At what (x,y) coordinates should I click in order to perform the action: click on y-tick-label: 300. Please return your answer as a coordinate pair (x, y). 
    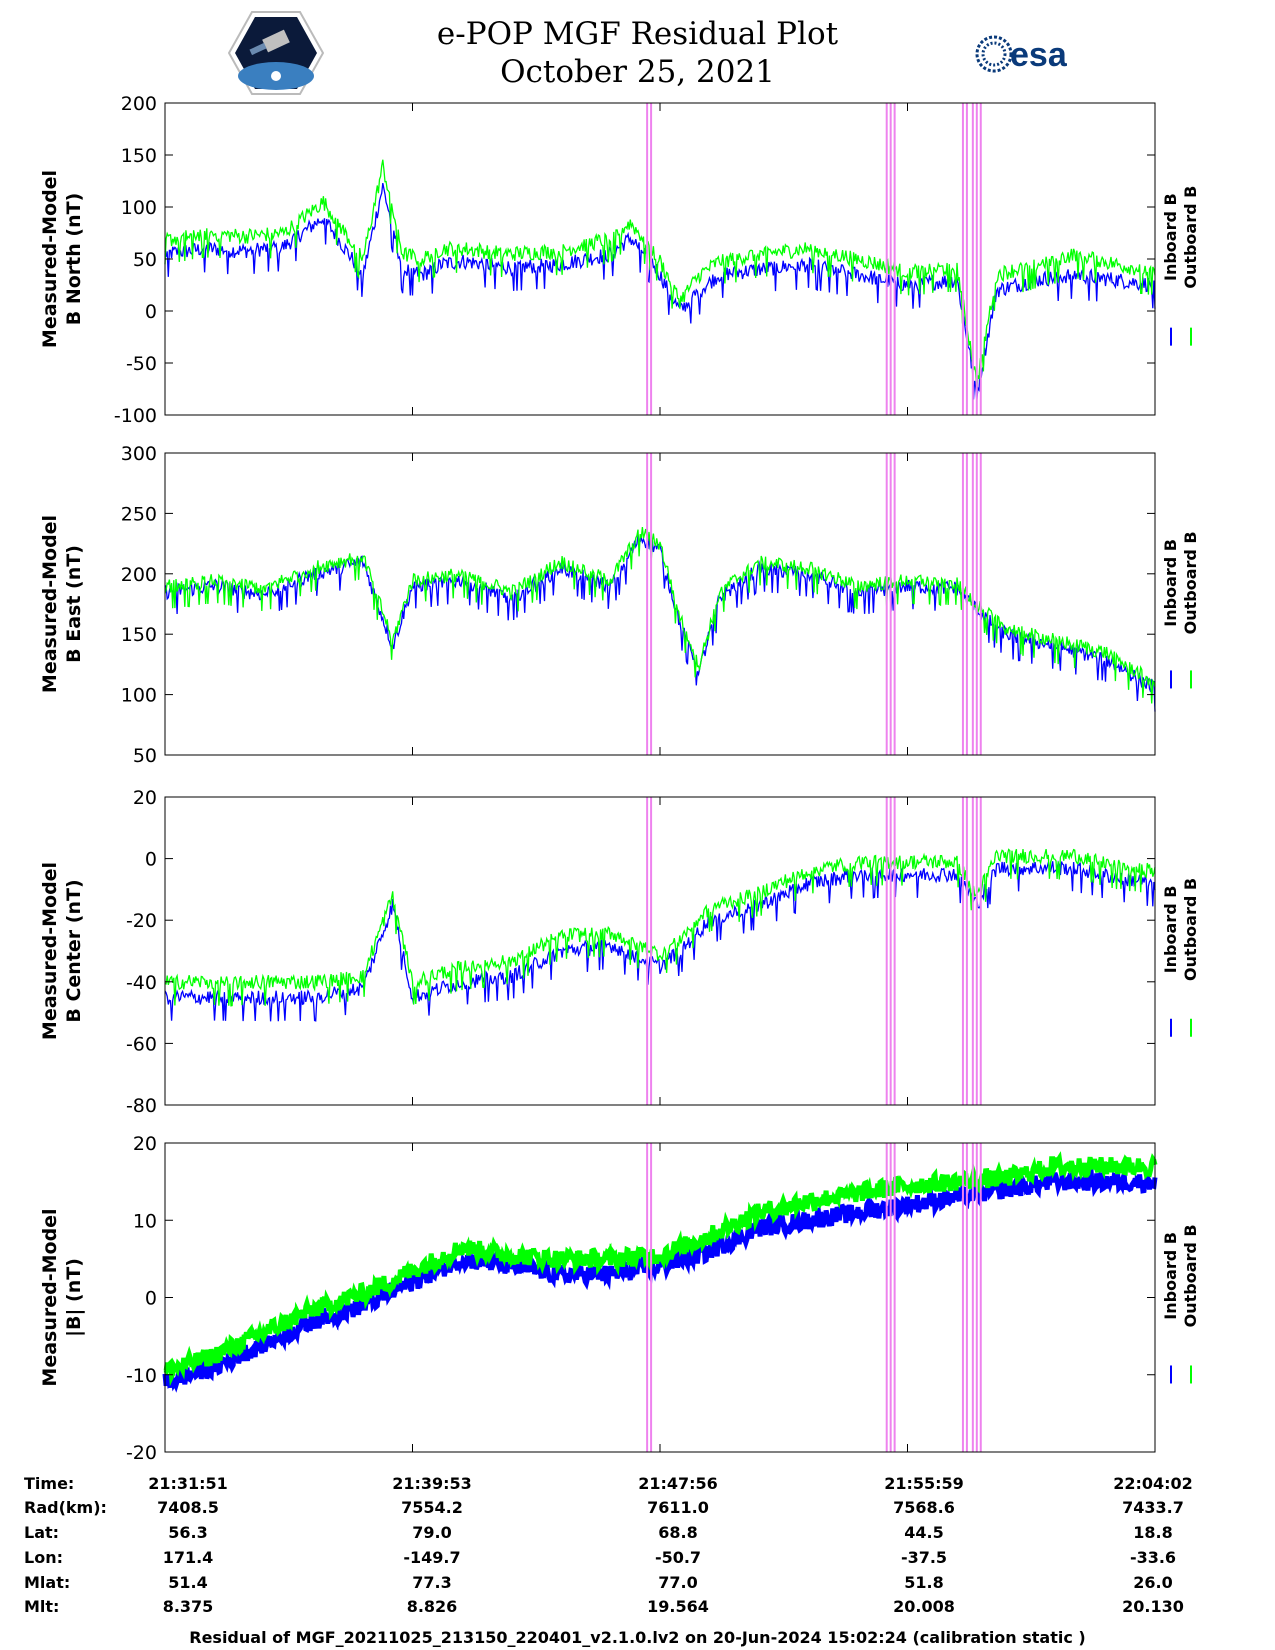
    Looking at the image, I should click on (139, 454).